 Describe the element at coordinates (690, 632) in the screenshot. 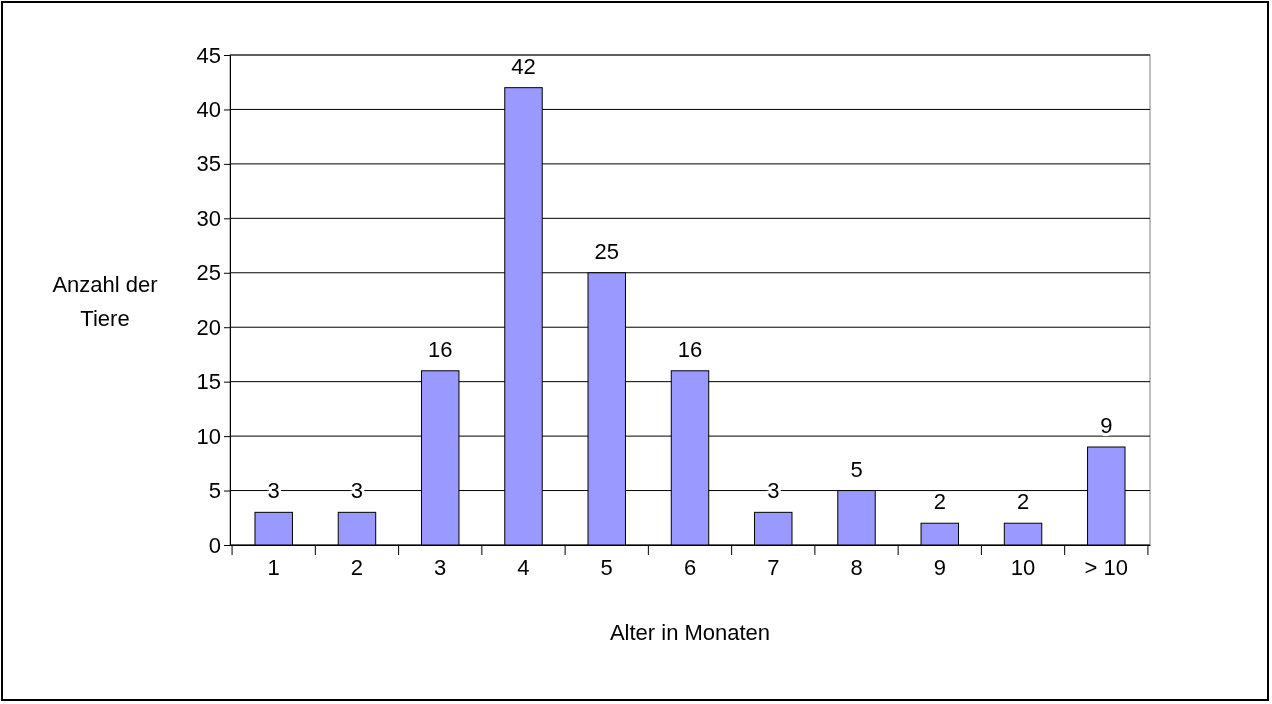

I see `x-axis-title: Alter in Monaten` at that location.